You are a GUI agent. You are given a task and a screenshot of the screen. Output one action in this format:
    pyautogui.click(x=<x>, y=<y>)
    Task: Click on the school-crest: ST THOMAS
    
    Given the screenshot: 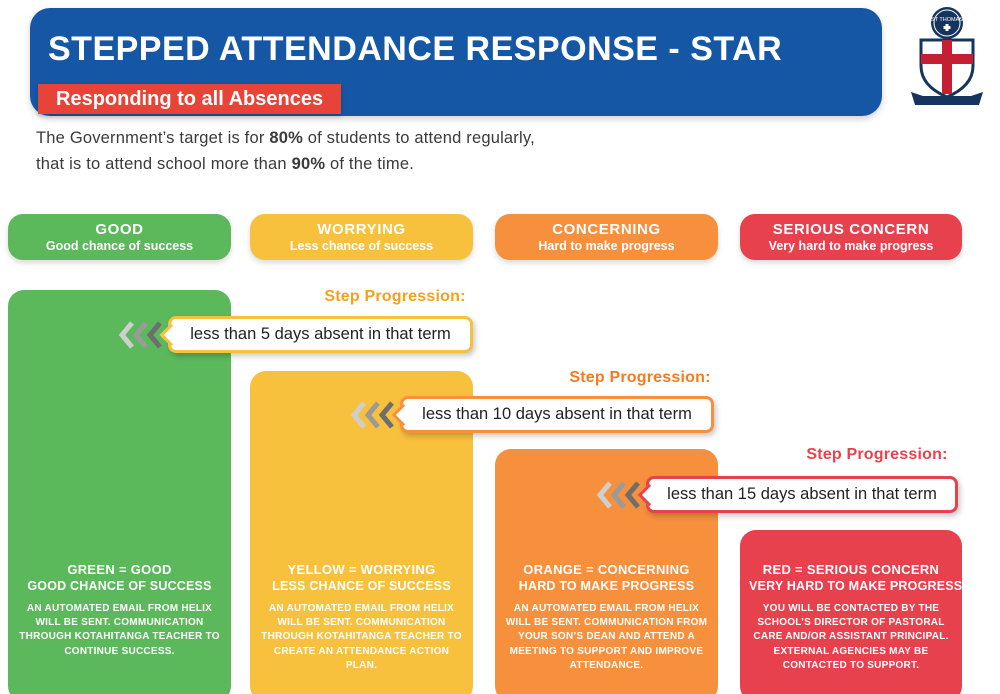 What is the action you would take?
    pyautogui.click(x=947, y=58)
    